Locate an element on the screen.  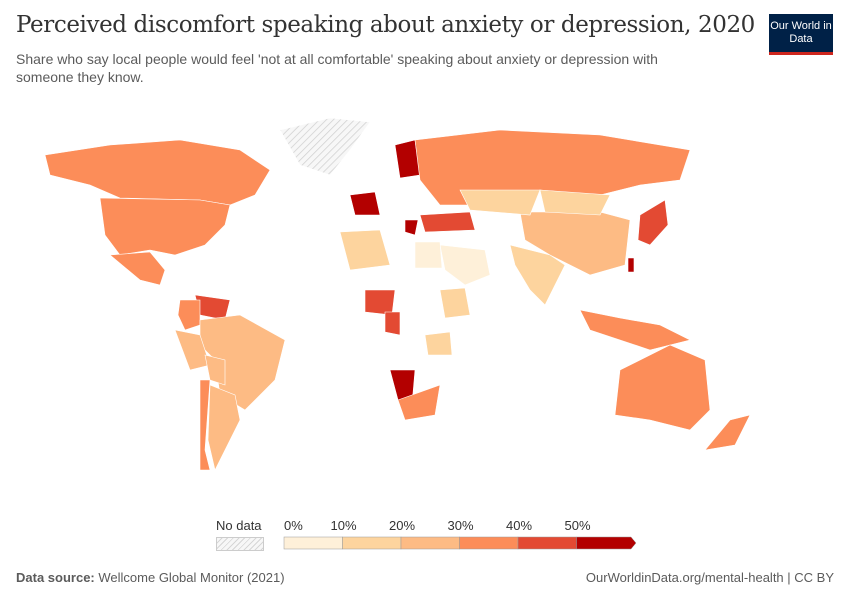
country-egypt is located at coordinates (428, 255).